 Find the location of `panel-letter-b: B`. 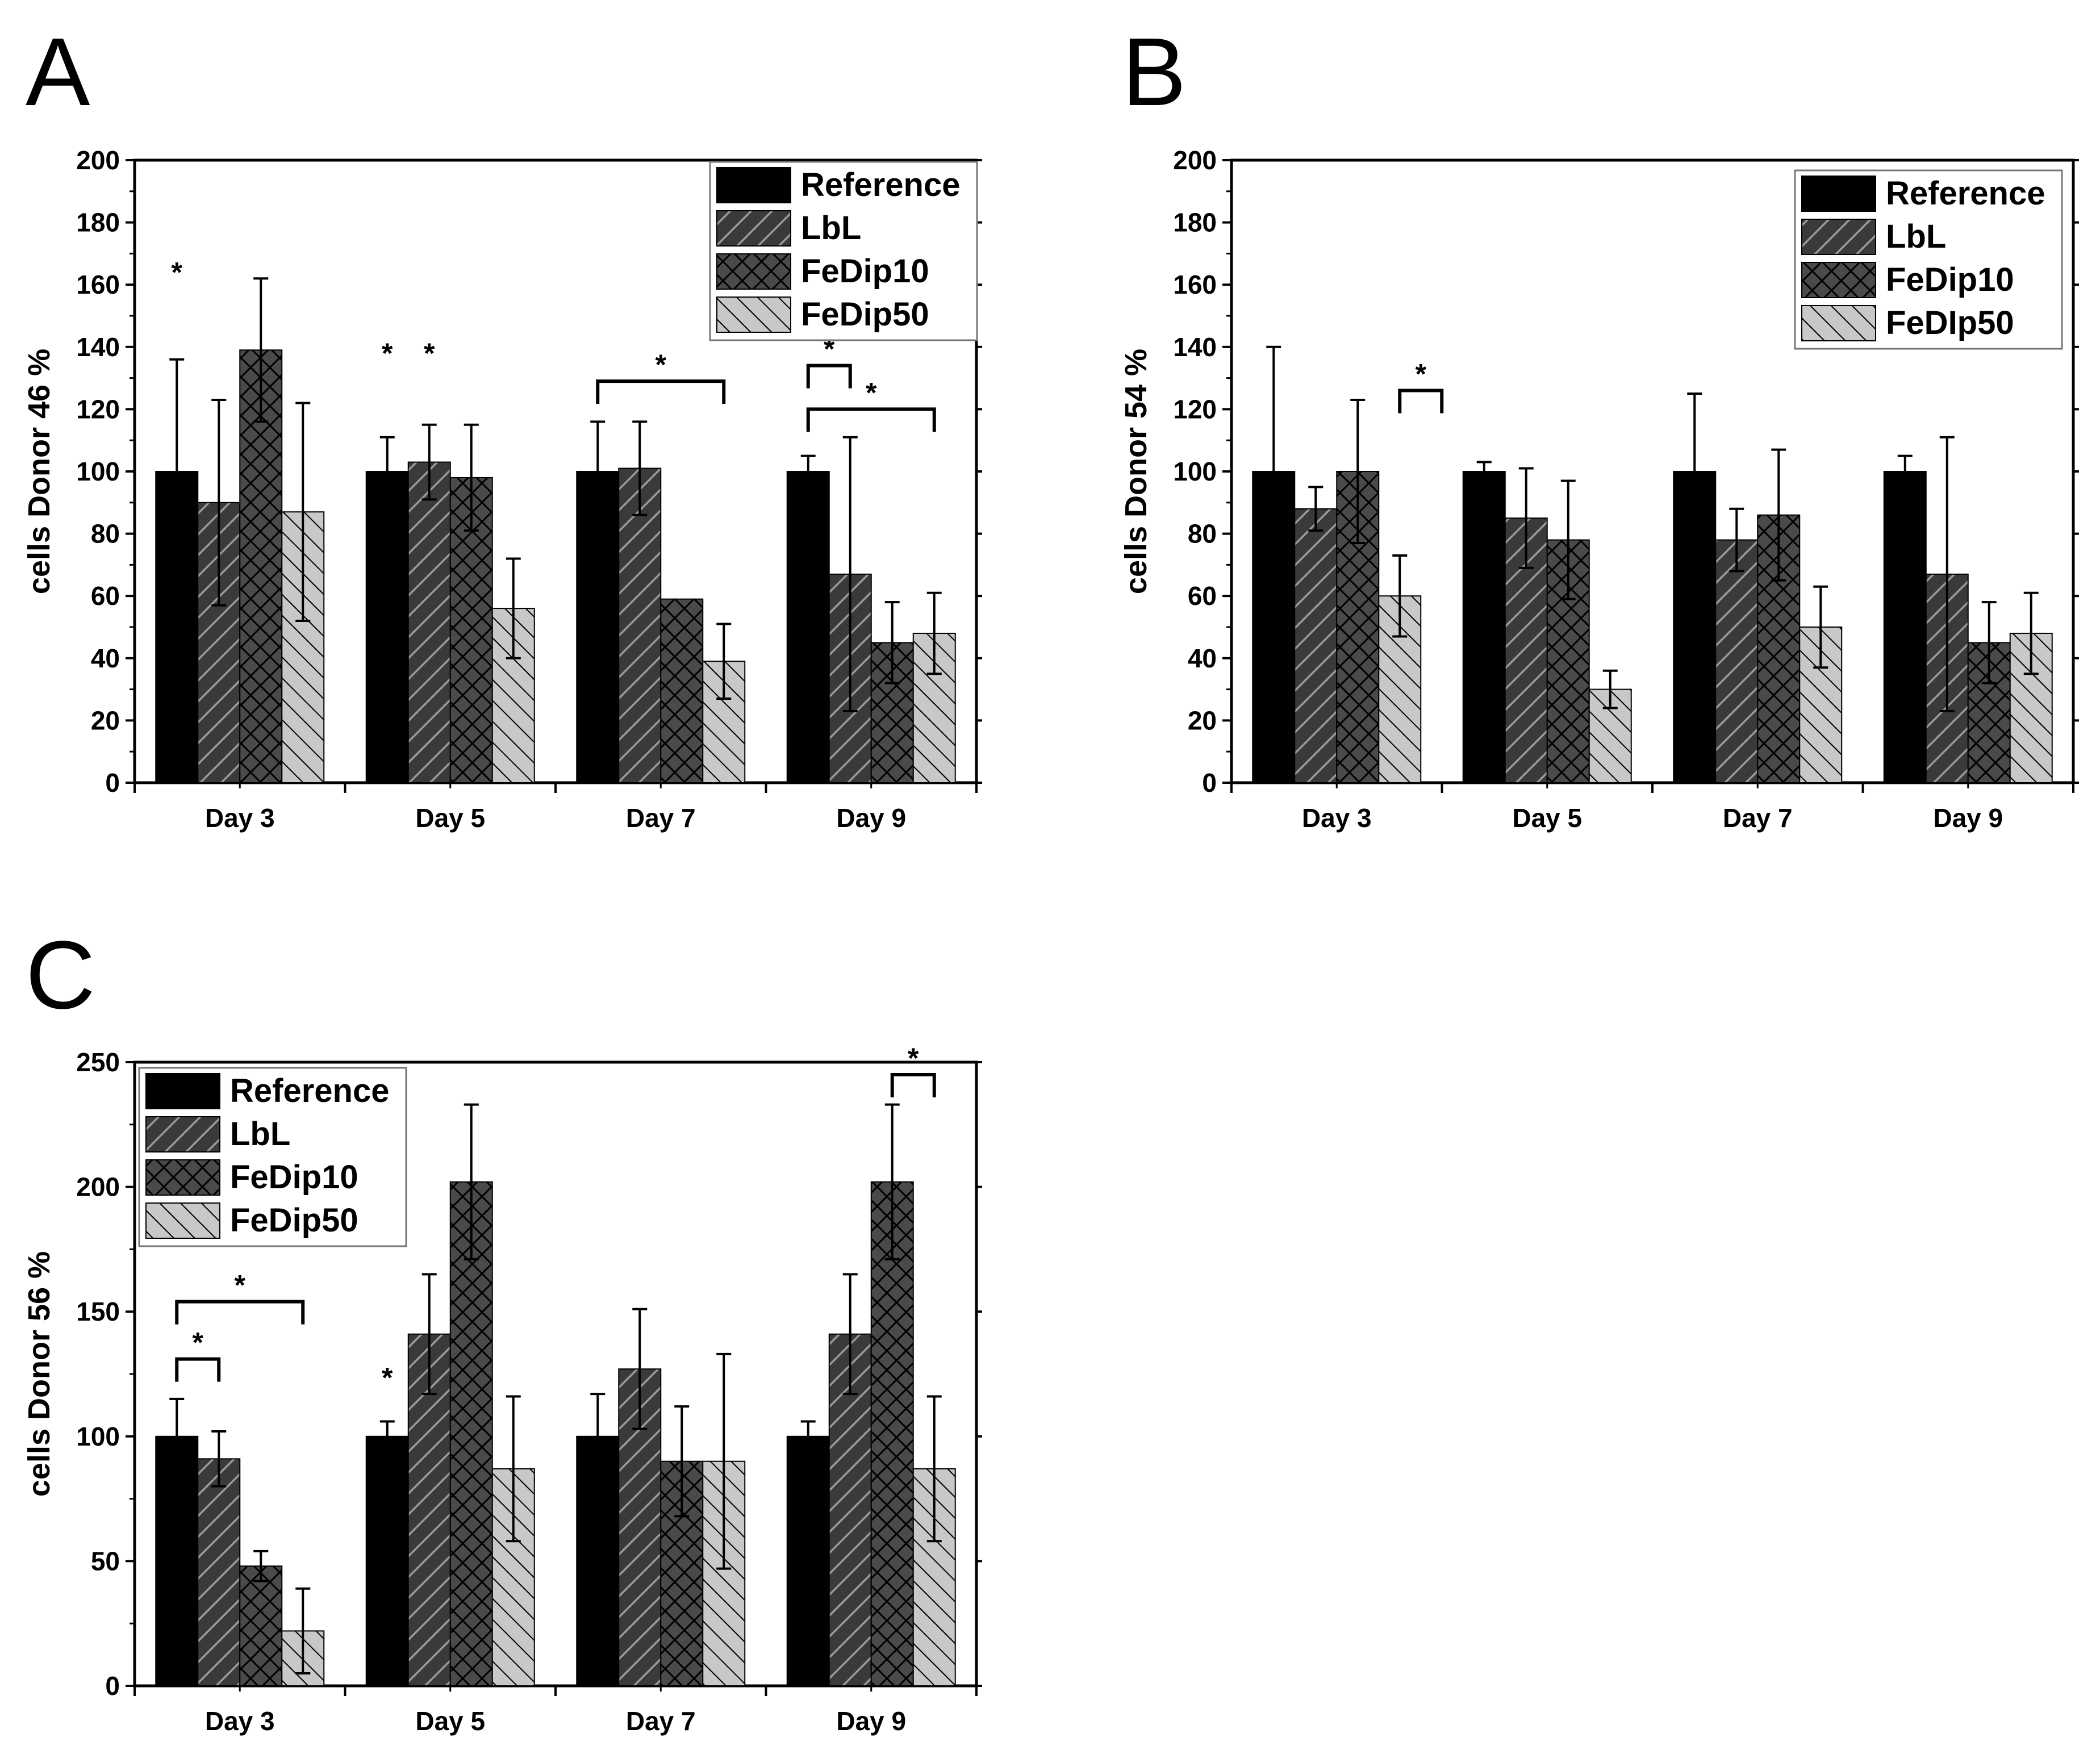

panel-letter-b: B is located at coordinates (1154, 72).